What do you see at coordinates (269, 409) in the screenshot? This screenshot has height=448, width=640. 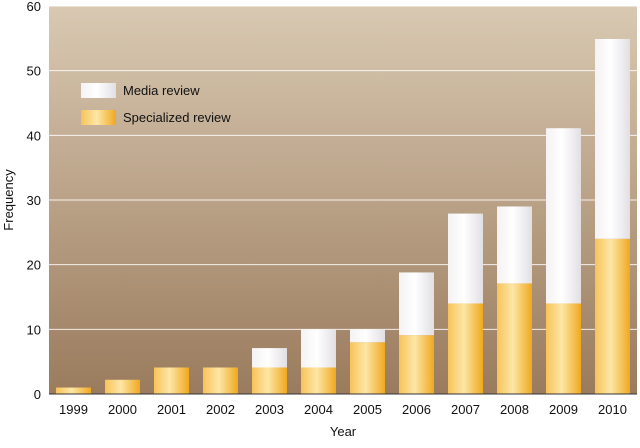 I see `x-tick-label: 2003` at bounding box center [269, 409].